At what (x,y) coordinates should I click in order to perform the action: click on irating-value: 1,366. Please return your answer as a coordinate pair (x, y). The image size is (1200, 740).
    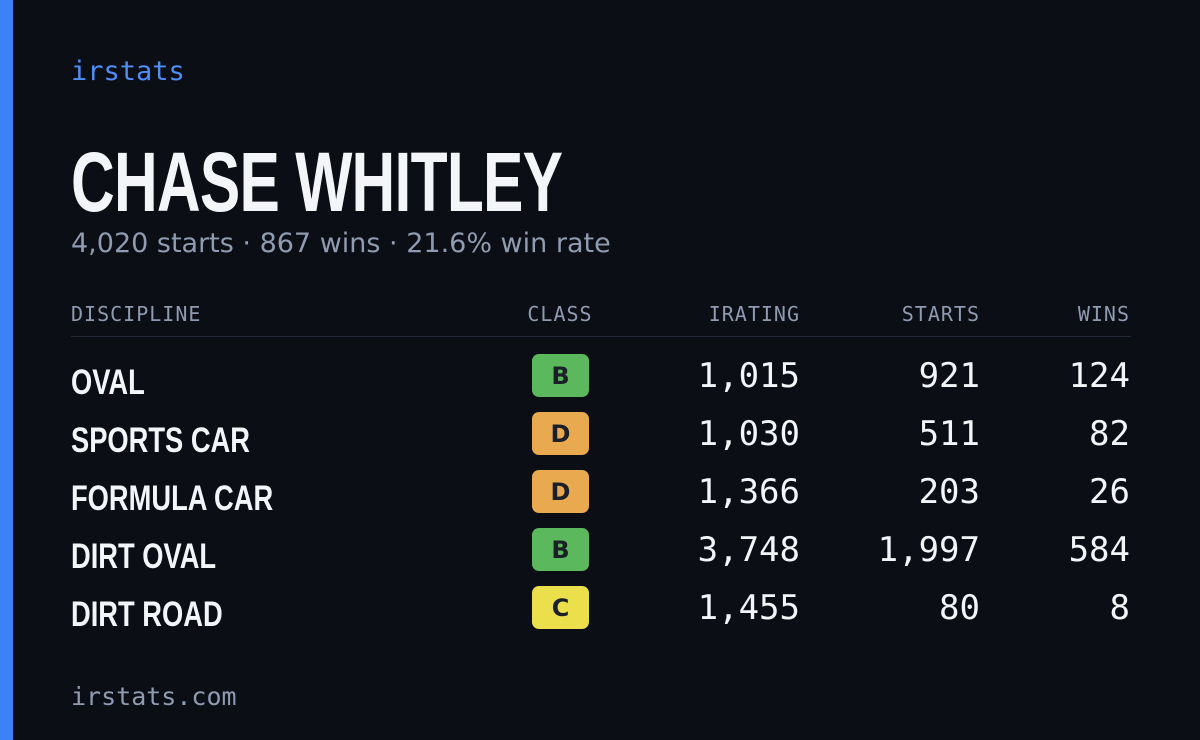
    Looking at the image, I should click on (748, 492).